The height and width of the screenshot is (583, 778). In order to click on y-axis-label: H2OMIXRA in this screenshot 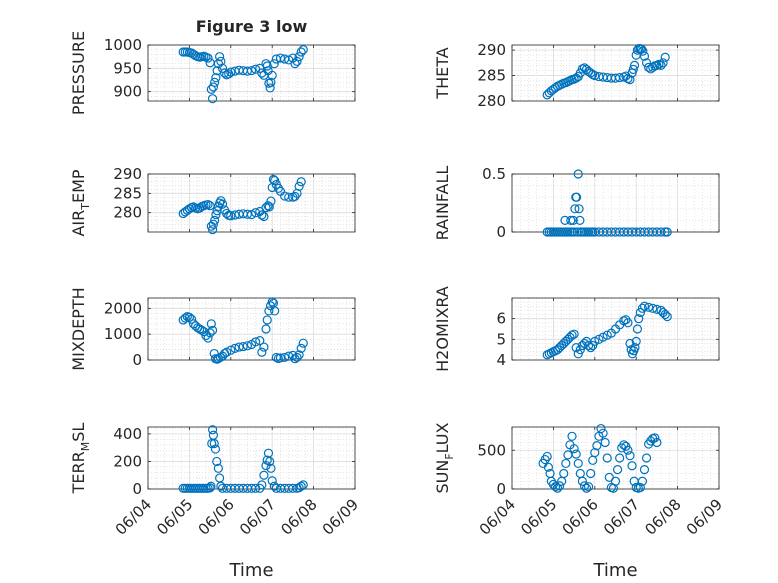, I will do `click(442, 329)`.